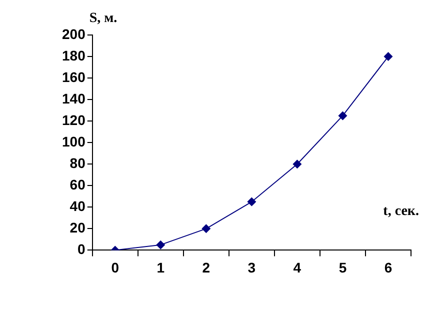 This screenshot has height=336, width=431. What do you see at coordinates (74, 120) in the screenshot?
I see `y-tick-label: 120` at bounding box center [74, 120].